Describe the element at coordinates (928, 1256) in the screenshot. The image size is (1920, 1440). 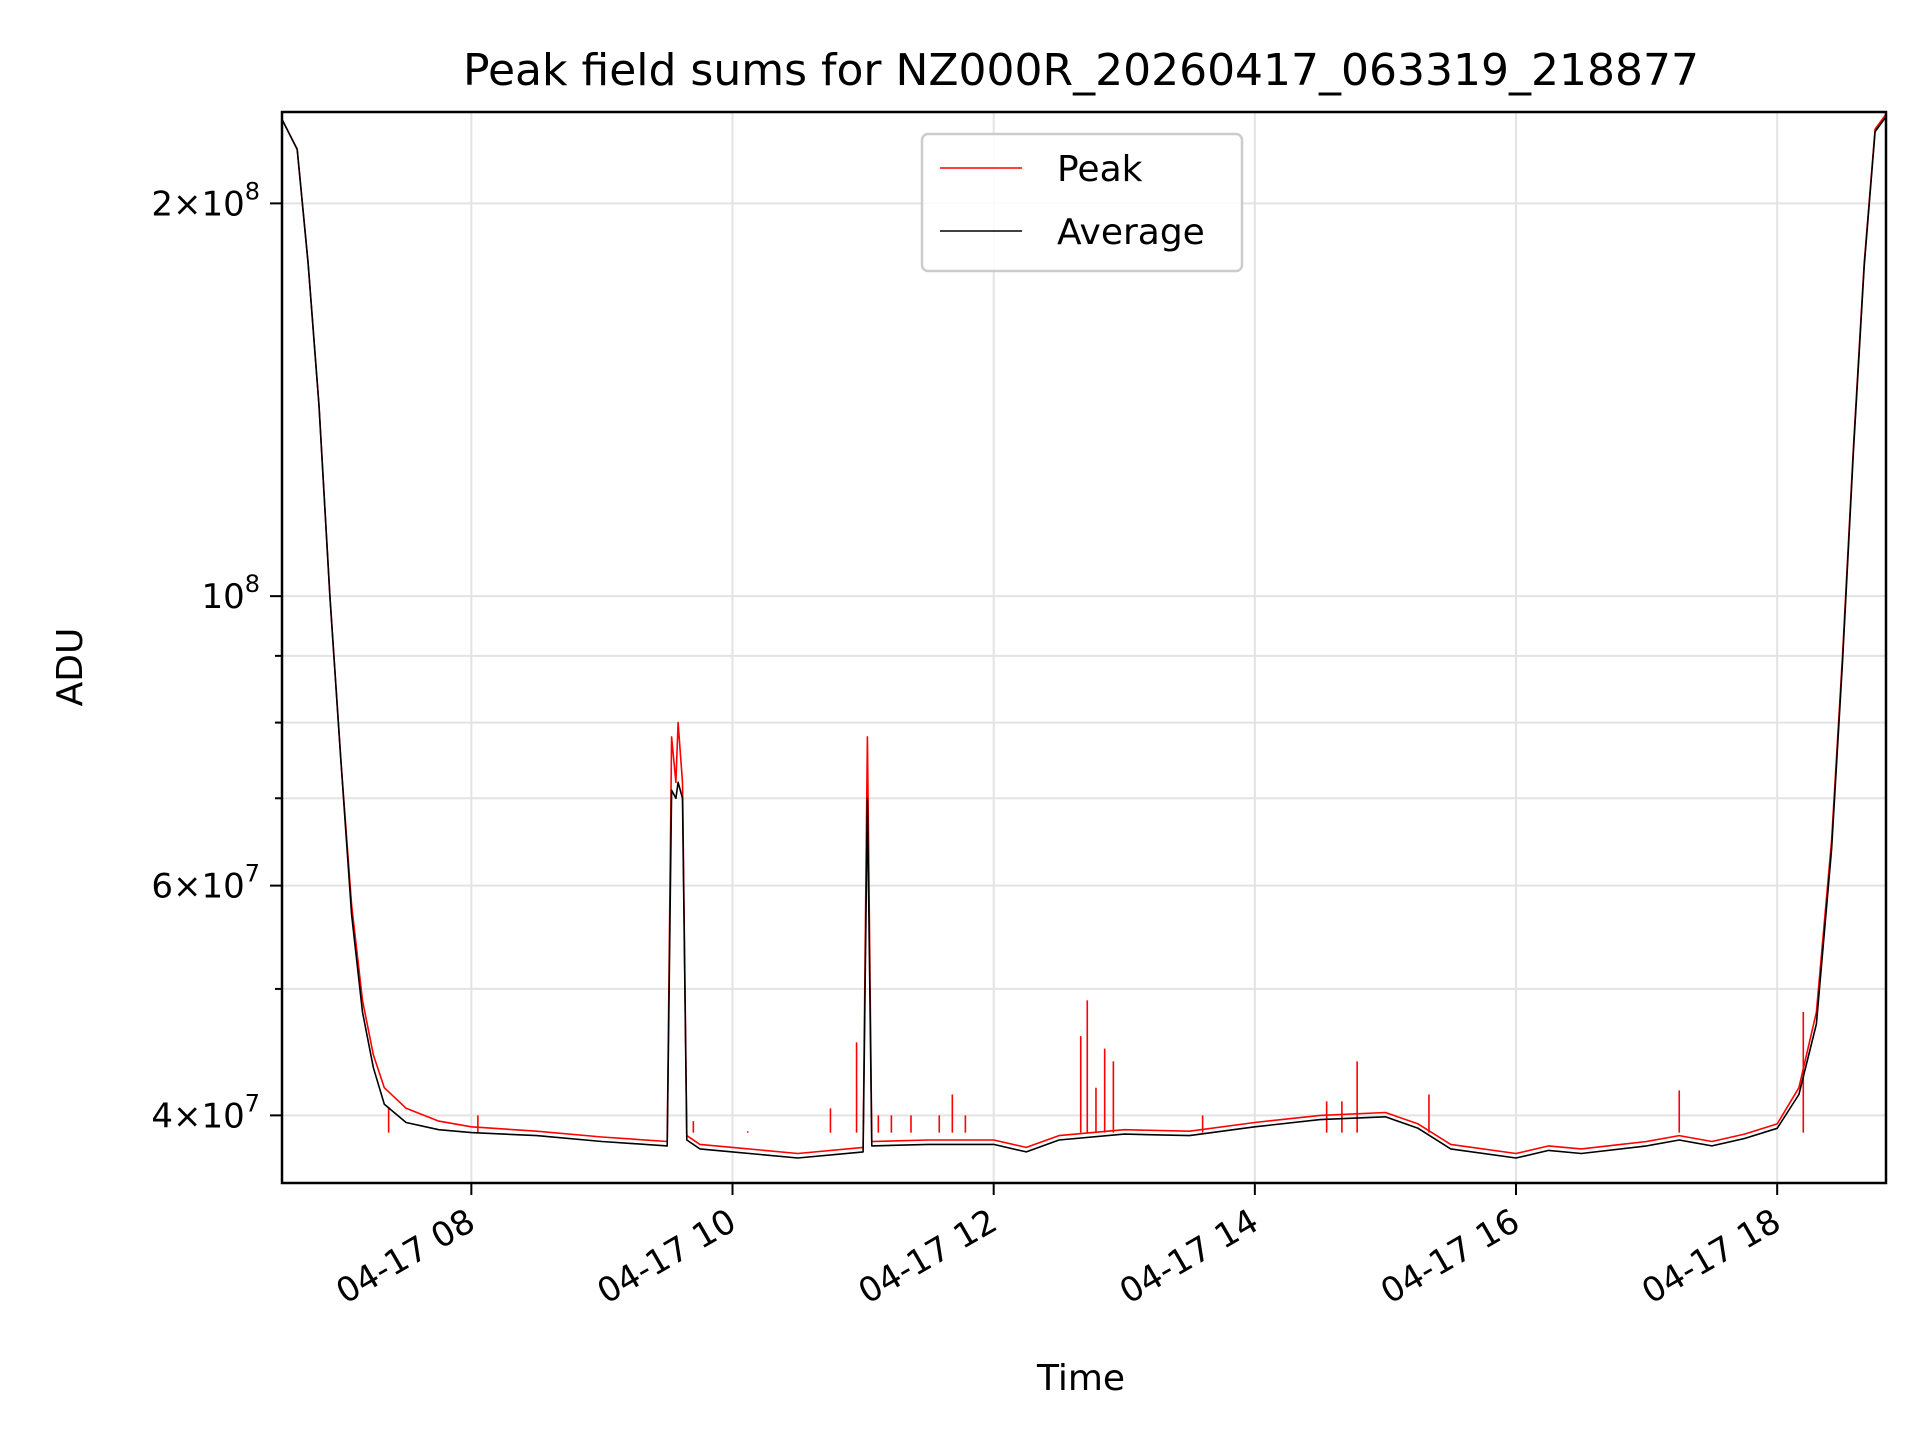
I see `x-tick-label: 04-17 12` at that location.